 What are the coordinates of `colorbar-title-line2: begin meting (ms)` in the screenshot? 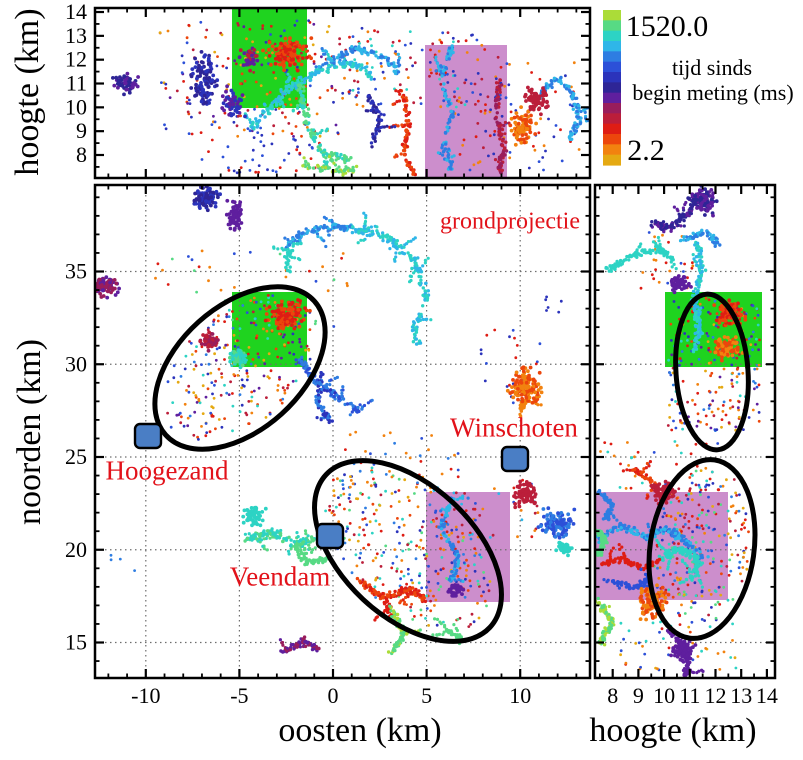 It's located at (713, 92).